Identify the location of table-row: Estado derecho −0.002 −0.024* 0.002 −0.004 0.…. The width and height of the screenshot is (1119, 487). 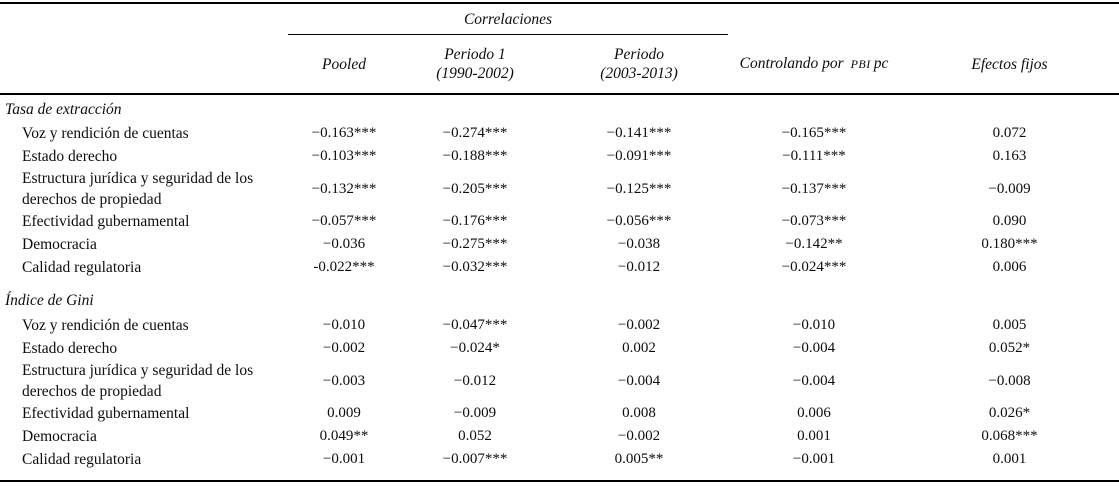
(559, 348).